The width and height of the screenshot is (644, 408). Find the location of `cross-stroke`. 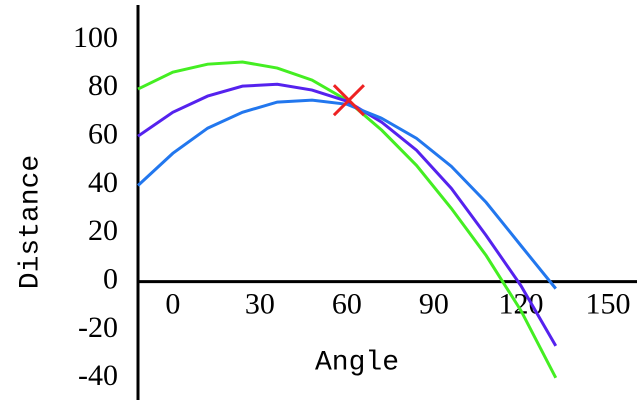

cross-stroke is located at coordinates (348, 100).